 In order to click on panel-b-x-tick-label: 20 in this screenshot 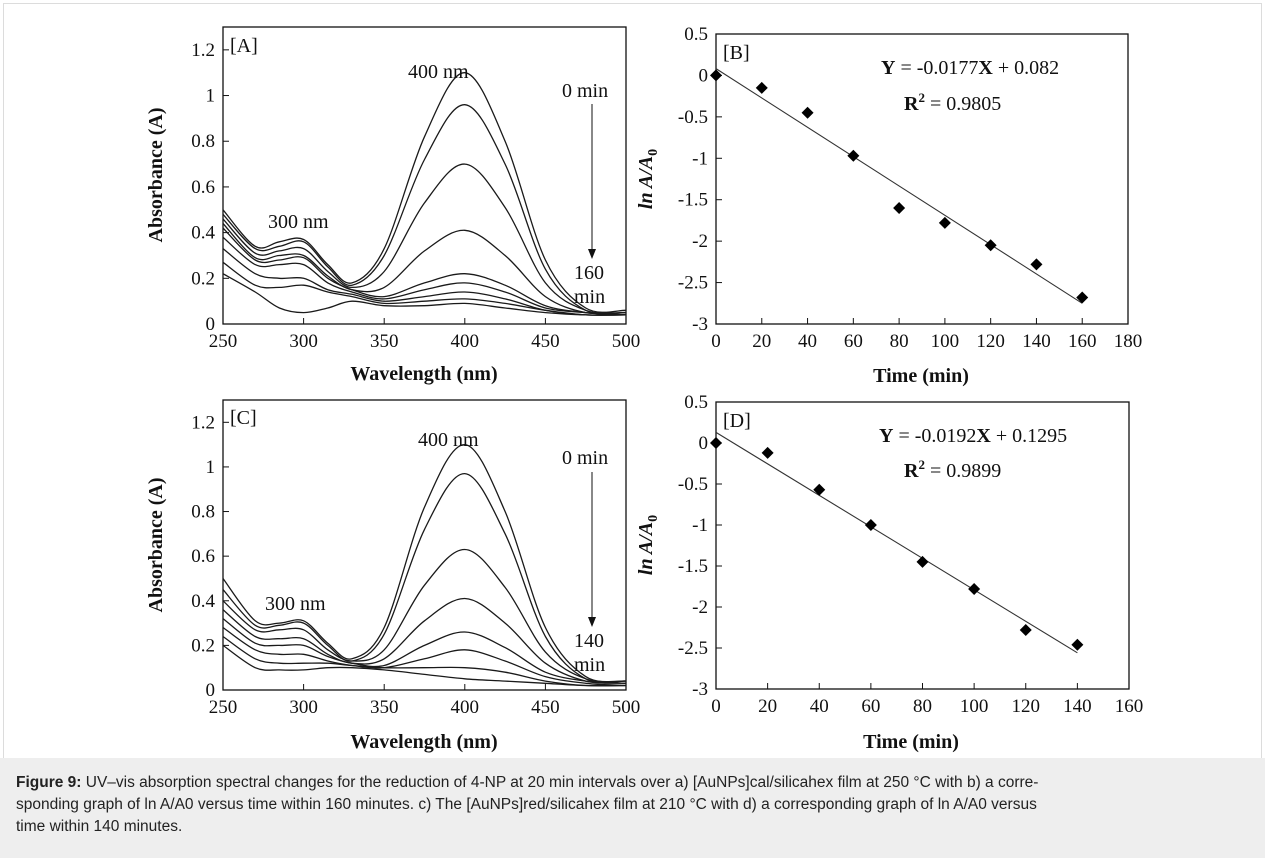, I will do `click(761, 341)`.